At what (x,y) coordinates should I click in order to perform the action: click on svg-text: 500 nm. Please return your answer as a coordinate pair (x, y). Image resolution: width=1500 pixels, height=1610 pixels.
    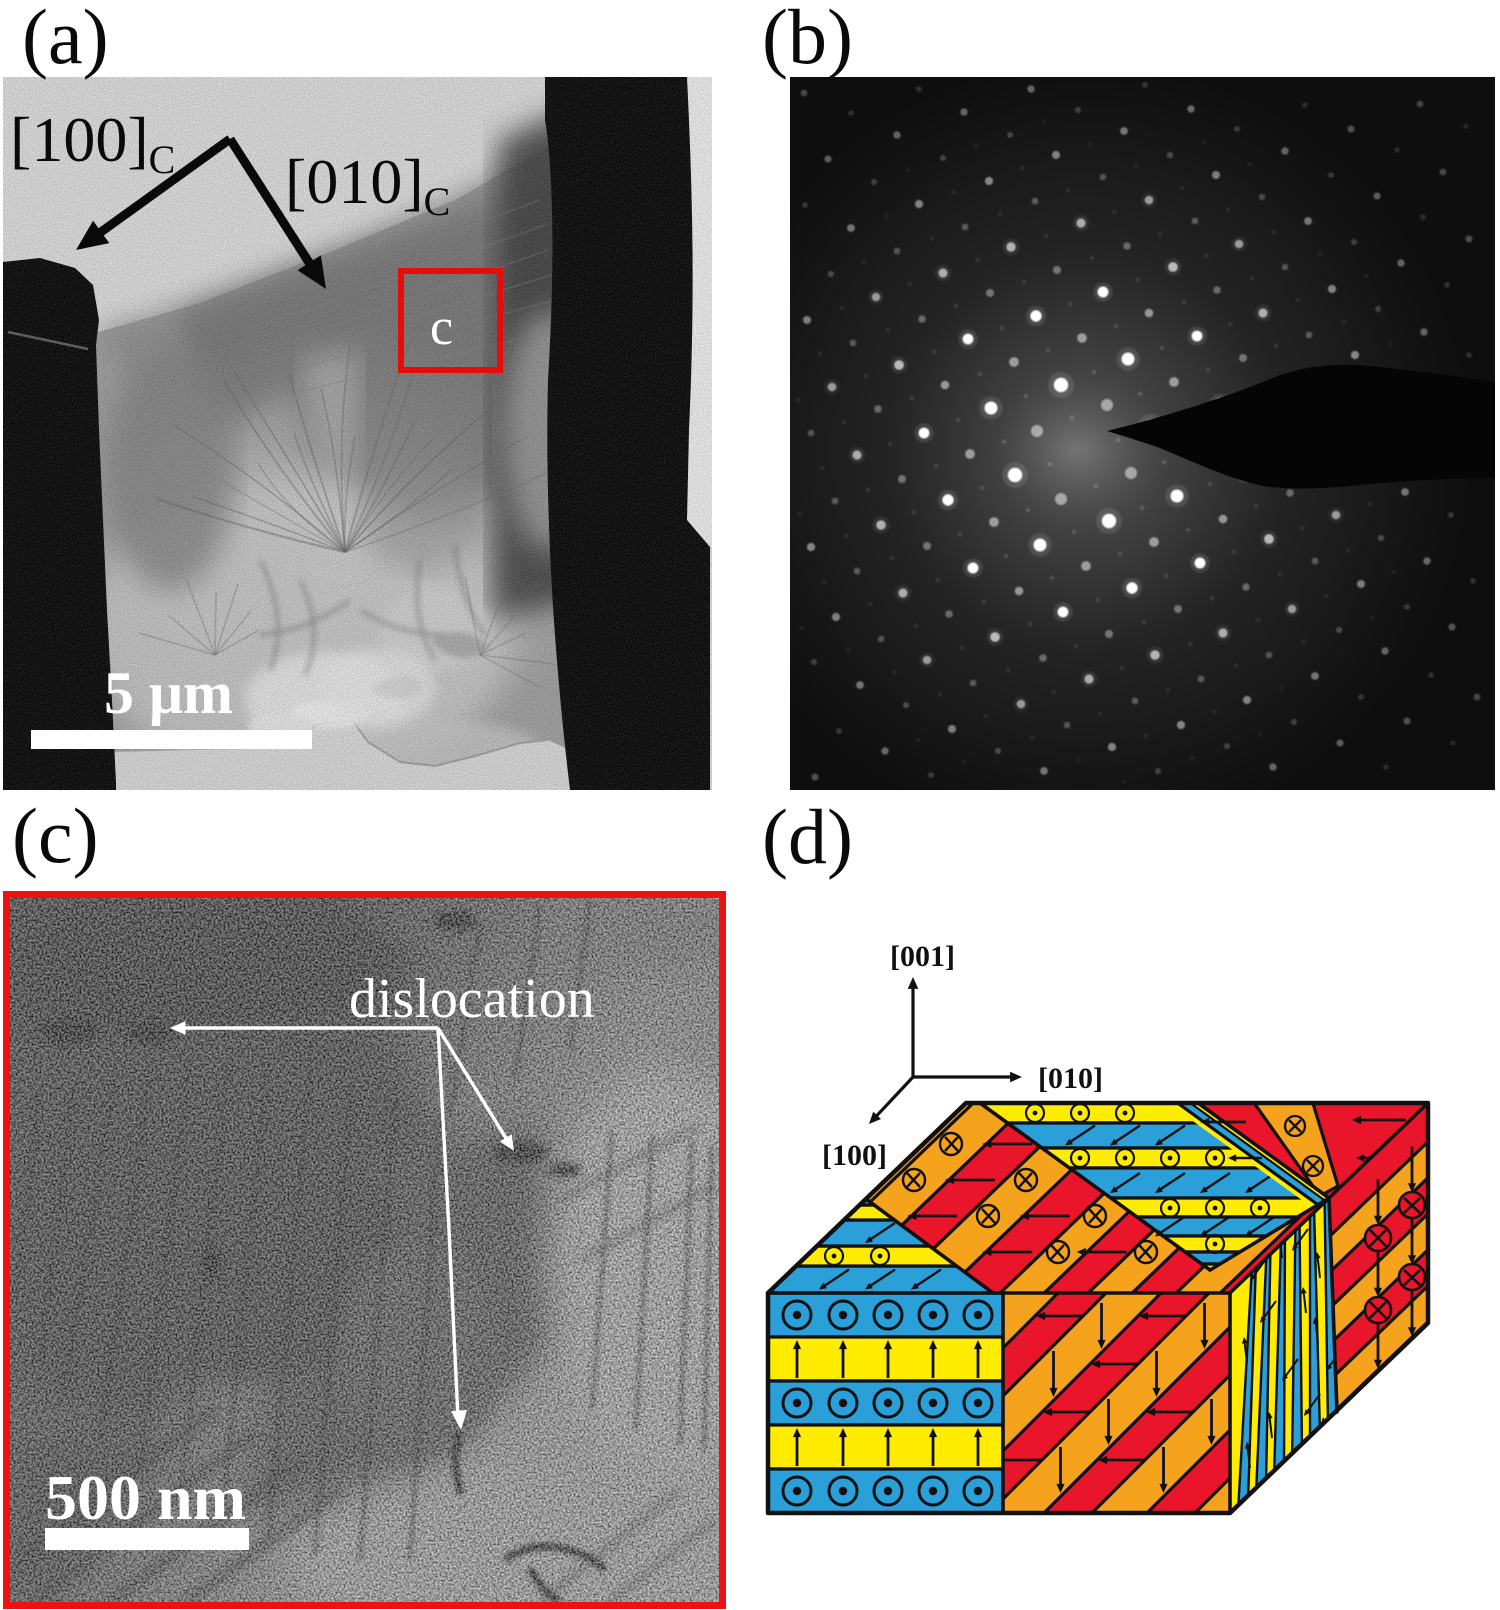
    Looking at the image, I should click on (145, 1497).